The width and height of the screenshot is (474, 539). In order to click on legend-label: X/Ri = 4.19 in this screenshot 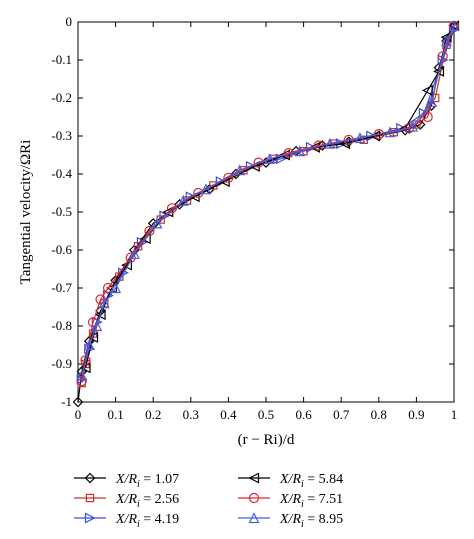, I will do `click(147, 521)`.